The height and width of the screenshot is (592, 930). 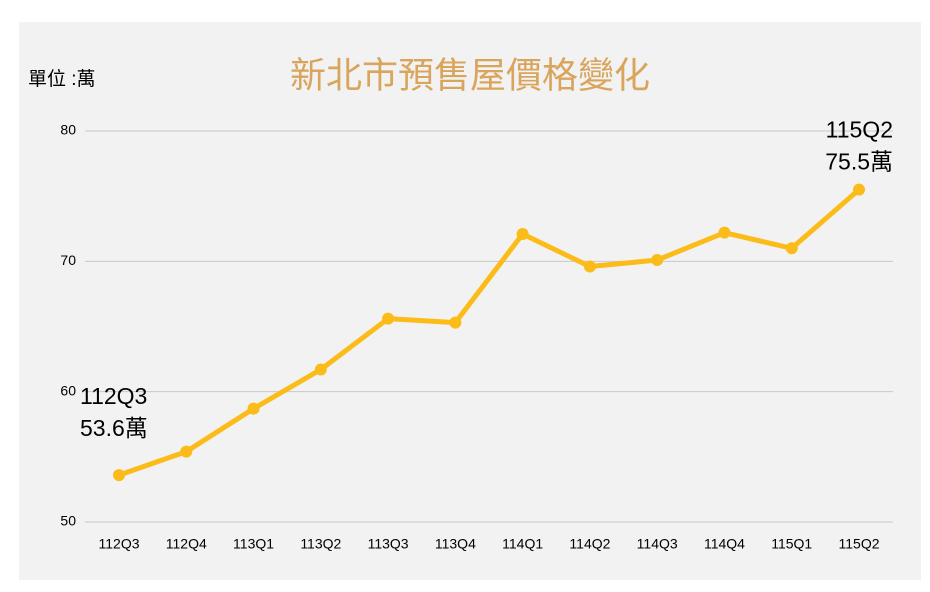 What do you see at coordinates (68, 260) in the screenshot?
I see `y-tick-label: 70` at bounding box center [68, 260].